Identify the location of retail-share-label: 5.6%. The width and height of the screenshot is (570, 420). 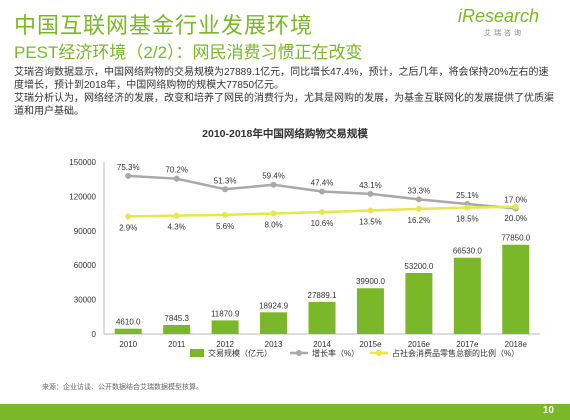
(225, 226).